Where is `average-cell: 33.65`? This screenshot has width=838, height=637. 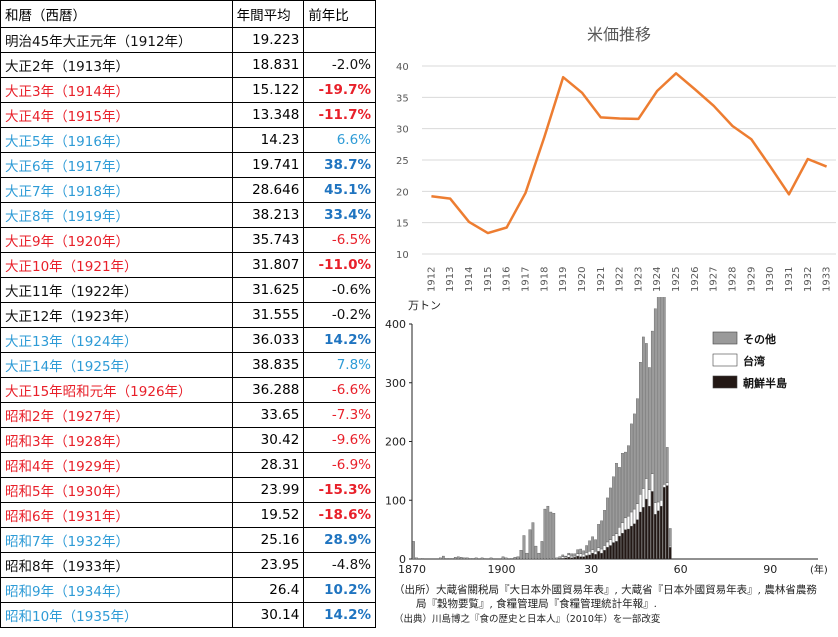
average-cell: 33.65 is located at coordinates (268, 415).